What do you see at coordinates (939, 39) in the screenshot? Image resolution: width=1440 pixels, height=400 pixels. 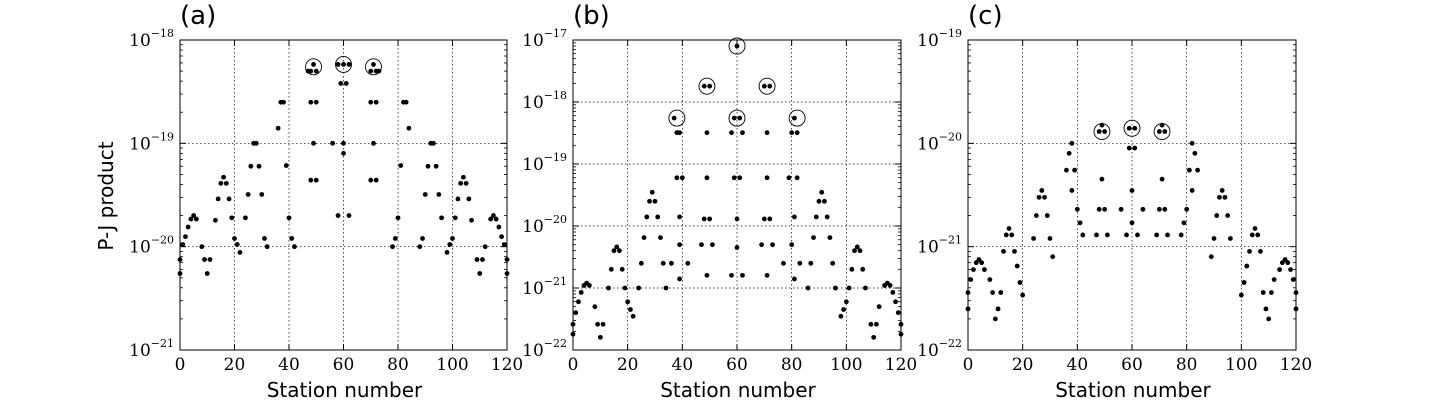 I see `y-tick-label: 10−19` at bounding box center [939, 39].